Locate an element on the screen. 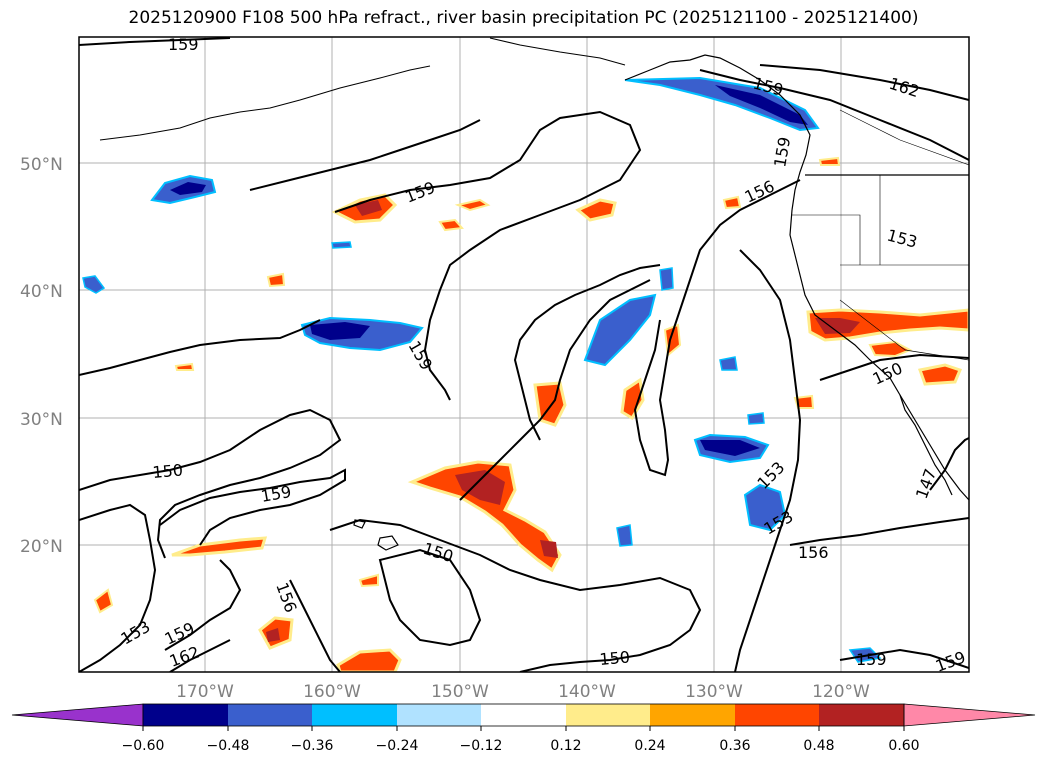 The height and width of the screenshot is (765, 1047). lon-label: 170°W is located at coordinates (205, 692).